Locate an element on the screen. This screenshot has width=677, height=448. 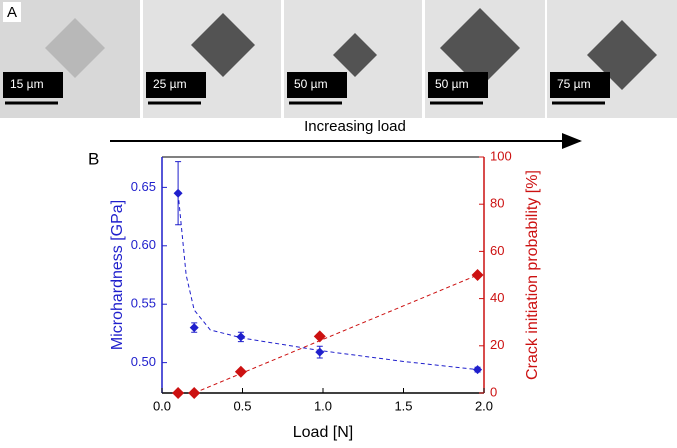
y2-tick-label: 0 is located at coordinates (493, 391).